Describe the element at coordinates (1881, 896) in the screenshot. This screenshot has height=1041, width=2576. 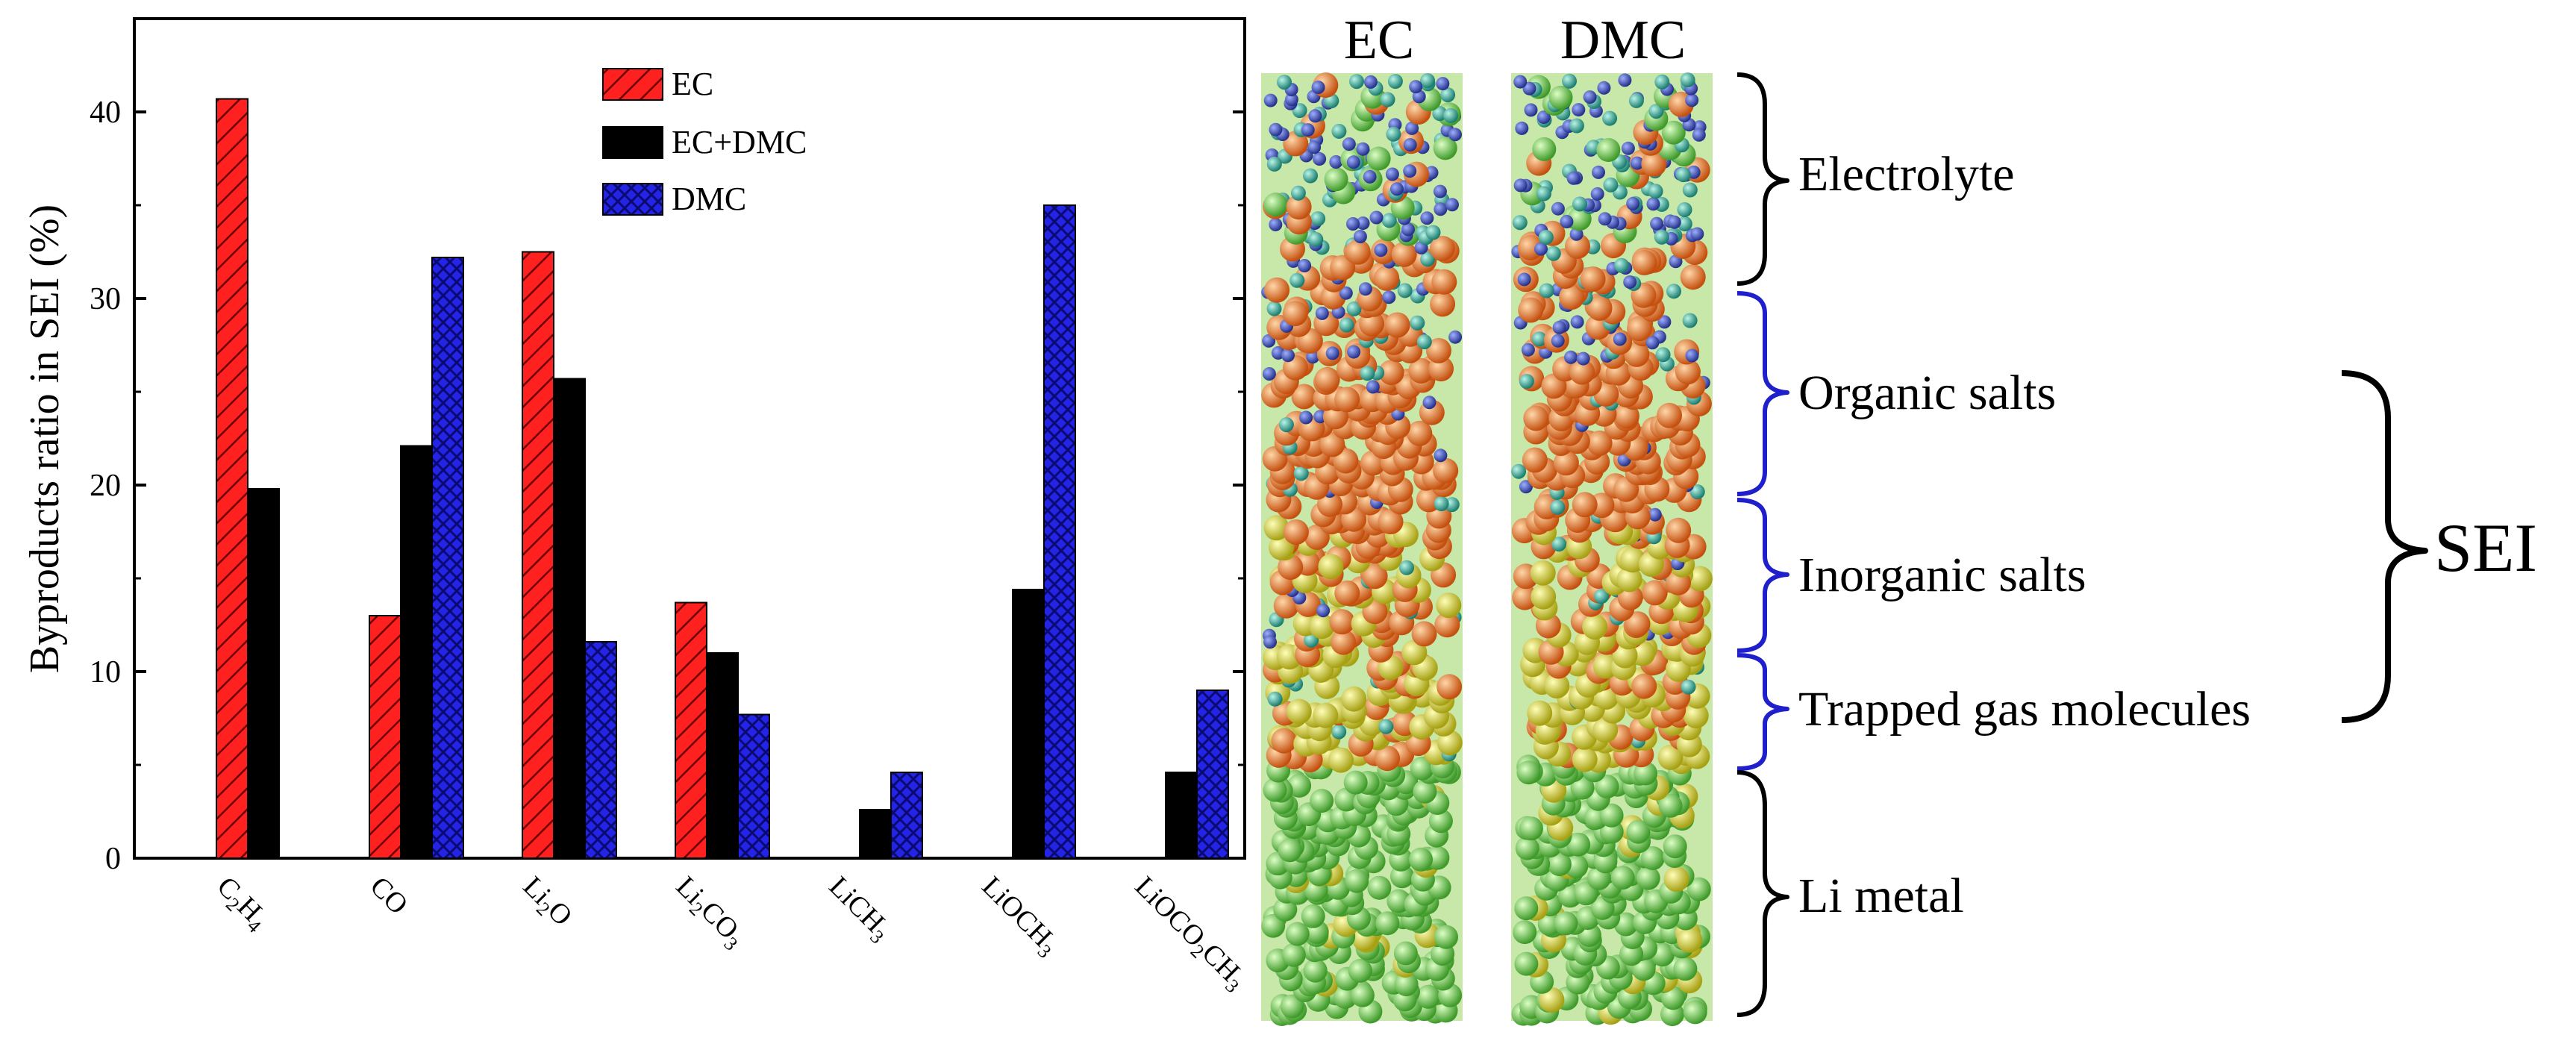
I see `layer-label-li-metal: Li metal` at that location.